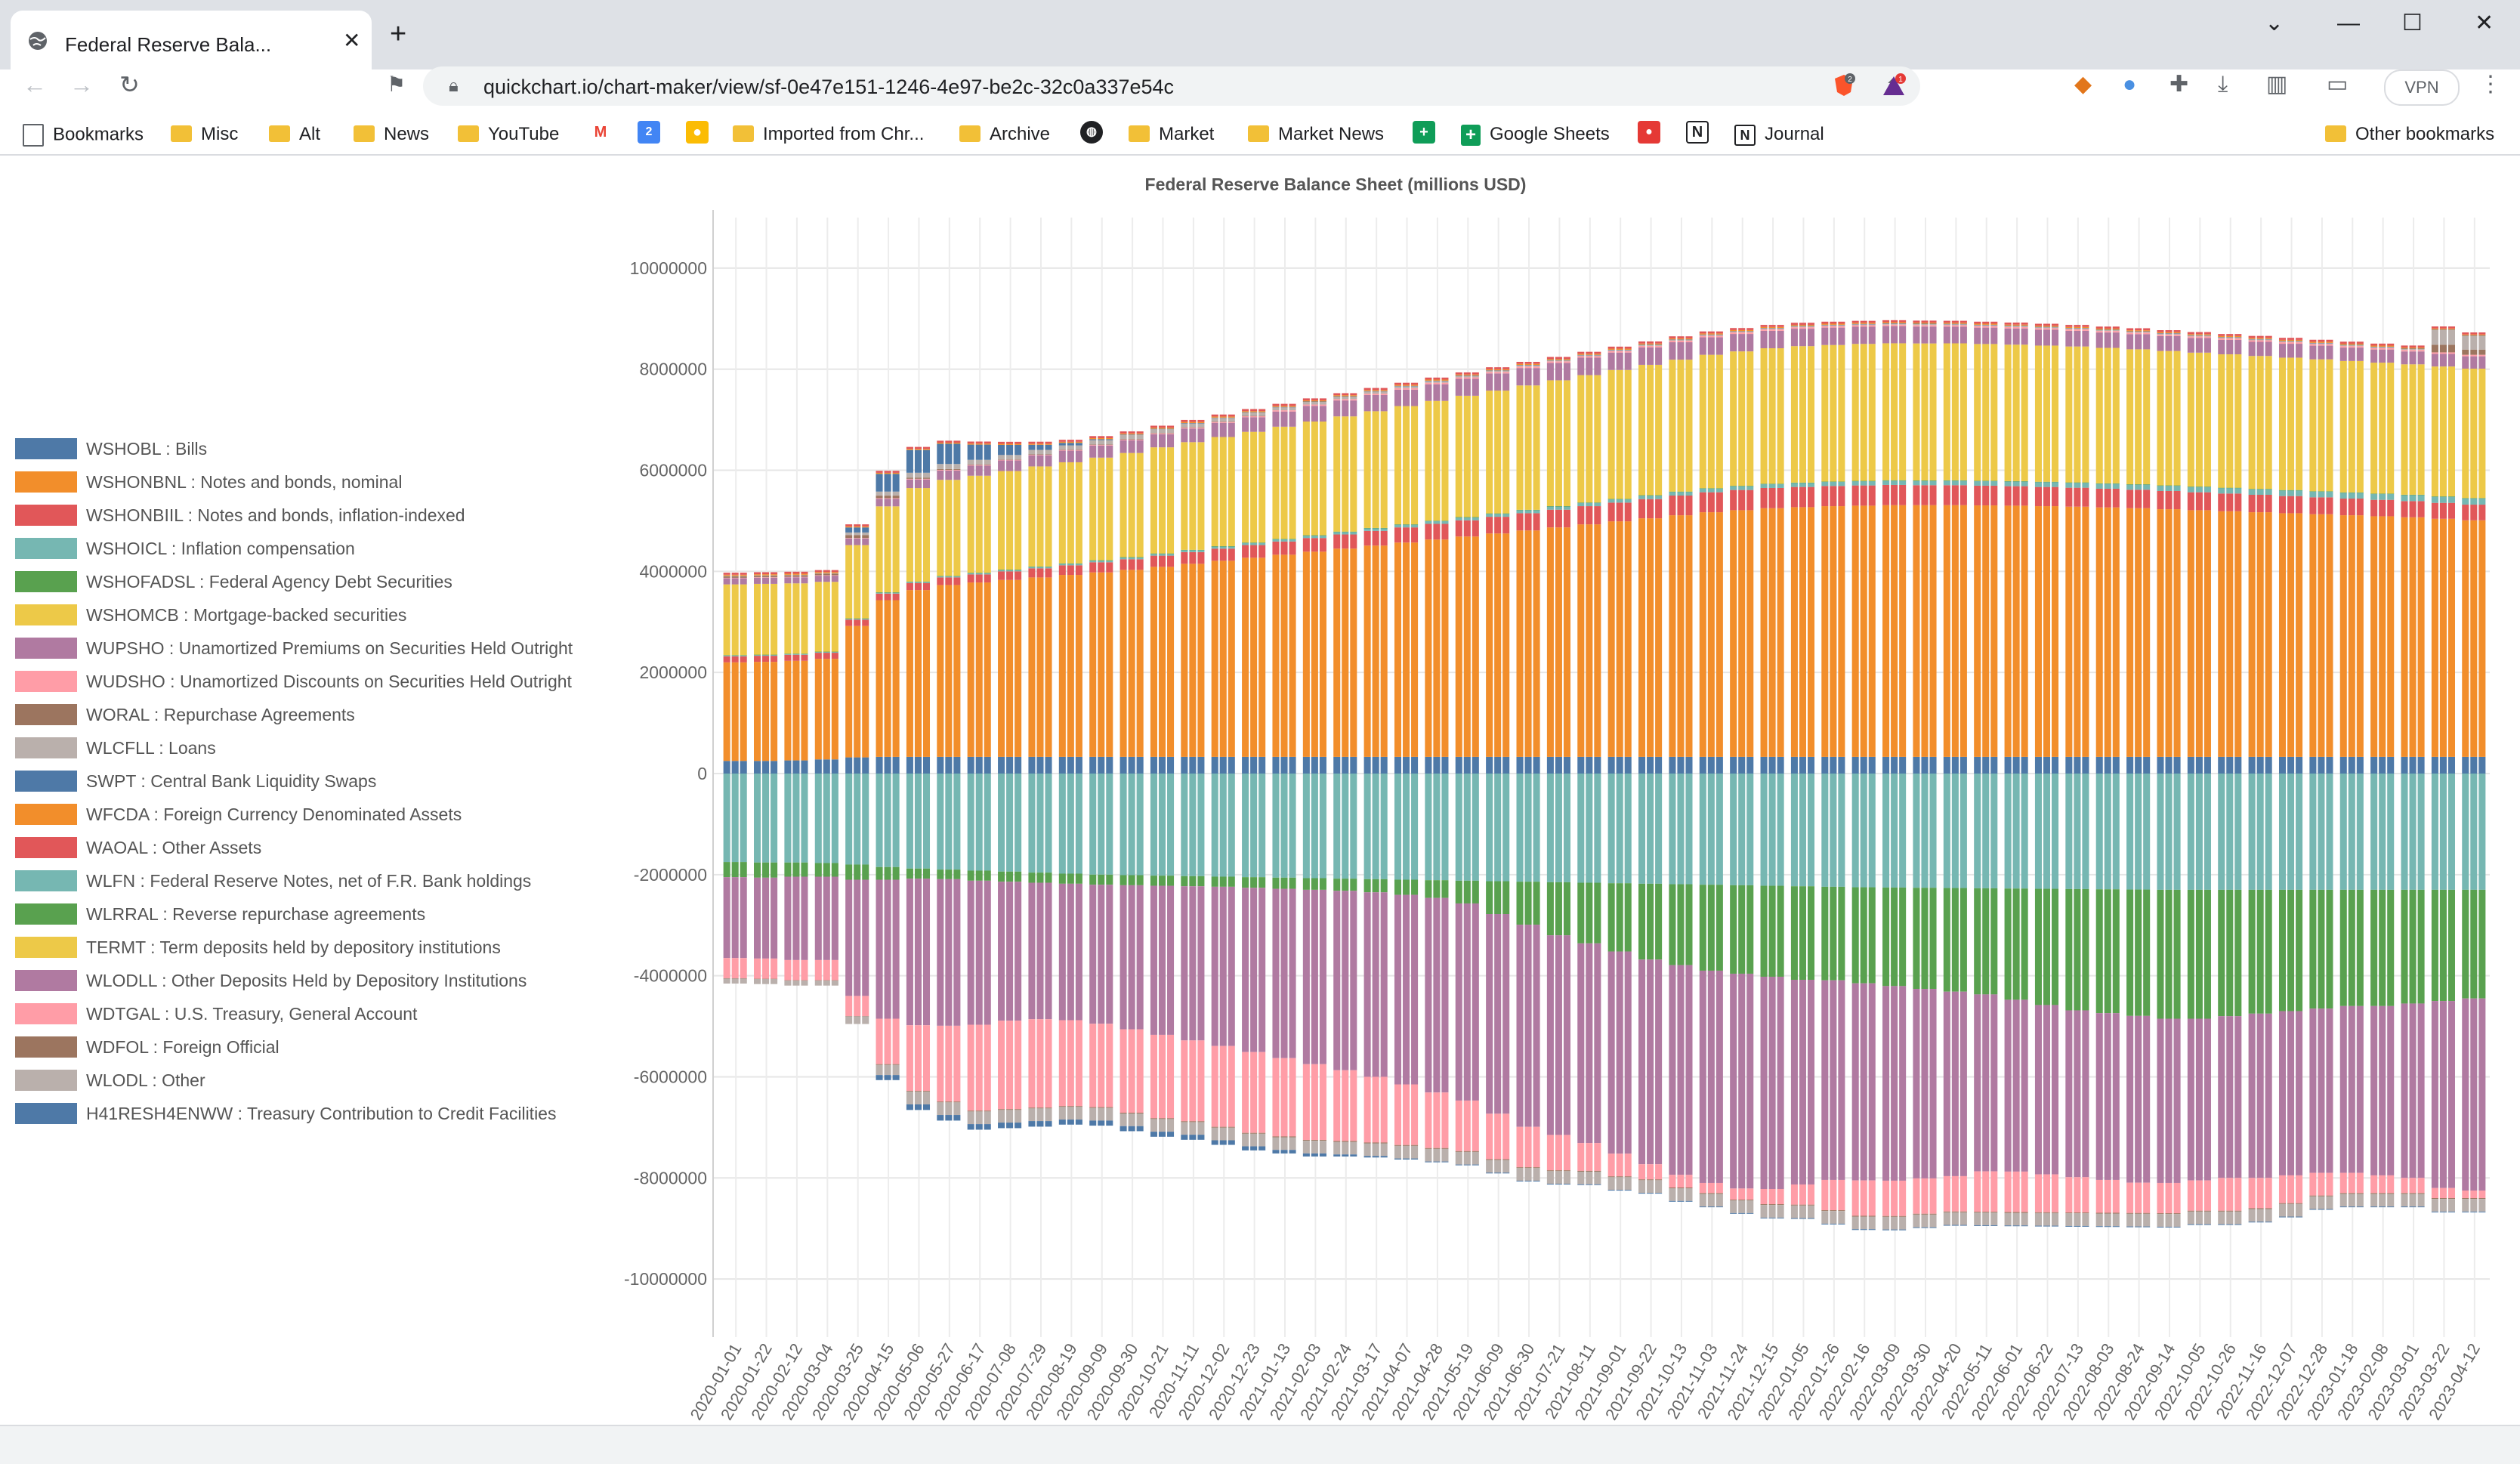 The image size is (2520, 1464). What do you see at coordinates (2274, 23) in the screenshot?
I see `tab-search-icon: ⌄` at bounding box center [2274, 23].